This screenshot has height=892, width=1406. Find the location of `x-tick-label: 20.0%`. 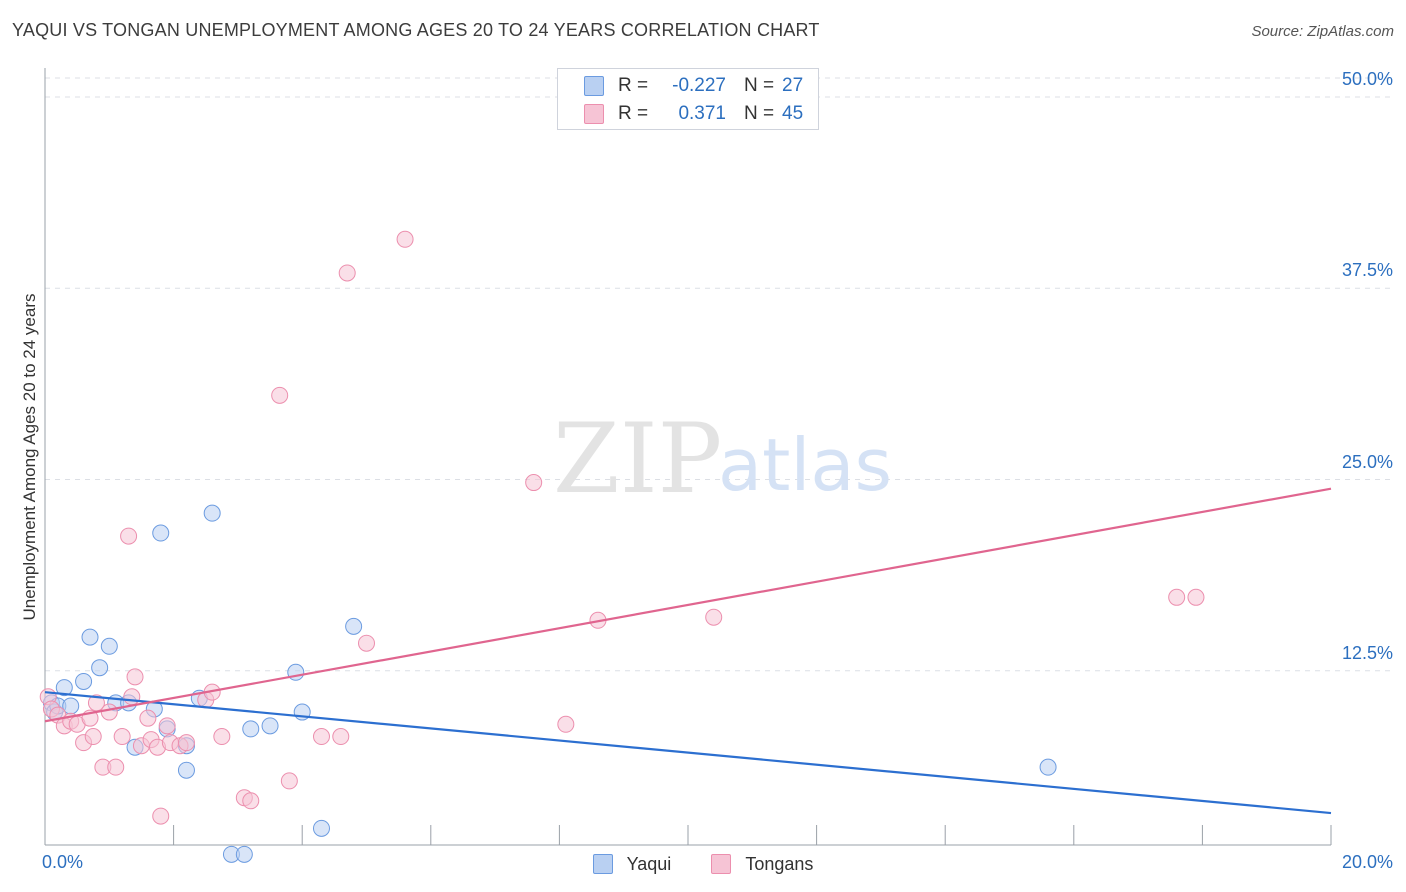

x-tick-label: 20.0% is located at coordinates (1367, 862).